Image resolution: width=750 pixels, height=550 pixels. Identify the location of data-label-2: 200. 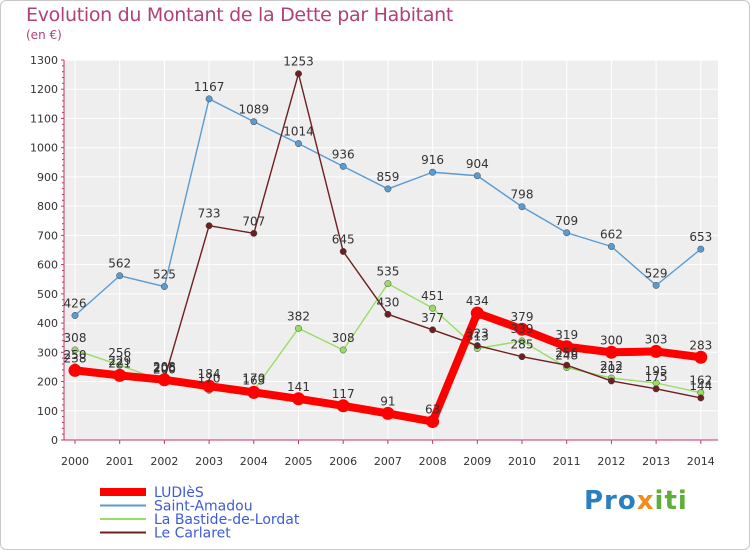
(164, 370).